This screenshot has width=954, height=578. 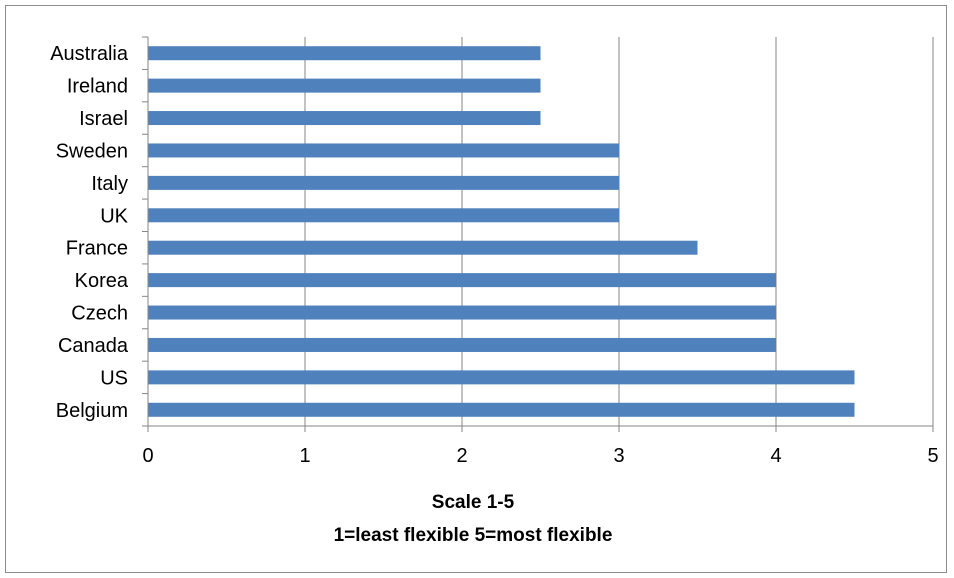 What do you see at coordinates (344, 118) in the screenshot?
I see `bar-israel` at bounding box center [344, 118].